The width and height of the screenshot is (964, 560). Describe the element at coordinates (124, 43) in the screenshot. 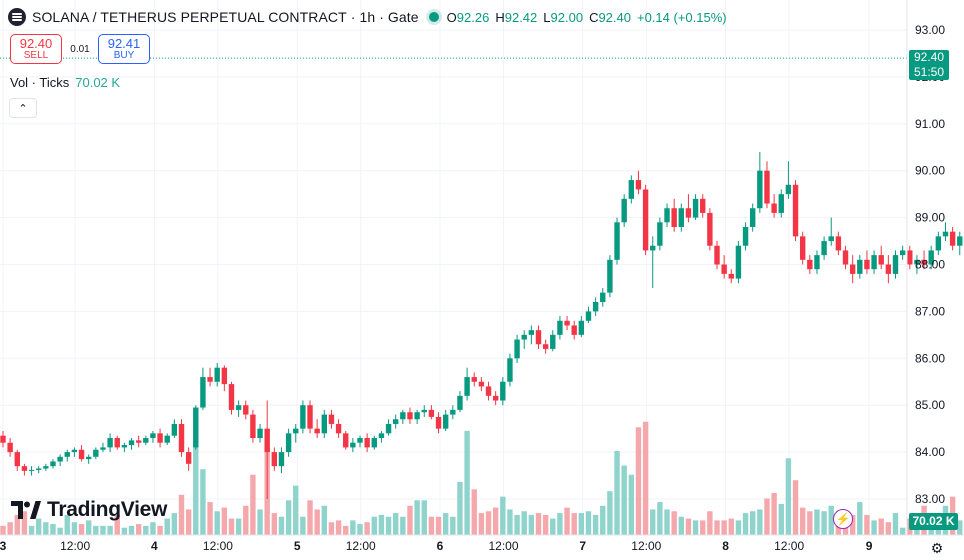

I see `buy-price: 92.41` at that location.